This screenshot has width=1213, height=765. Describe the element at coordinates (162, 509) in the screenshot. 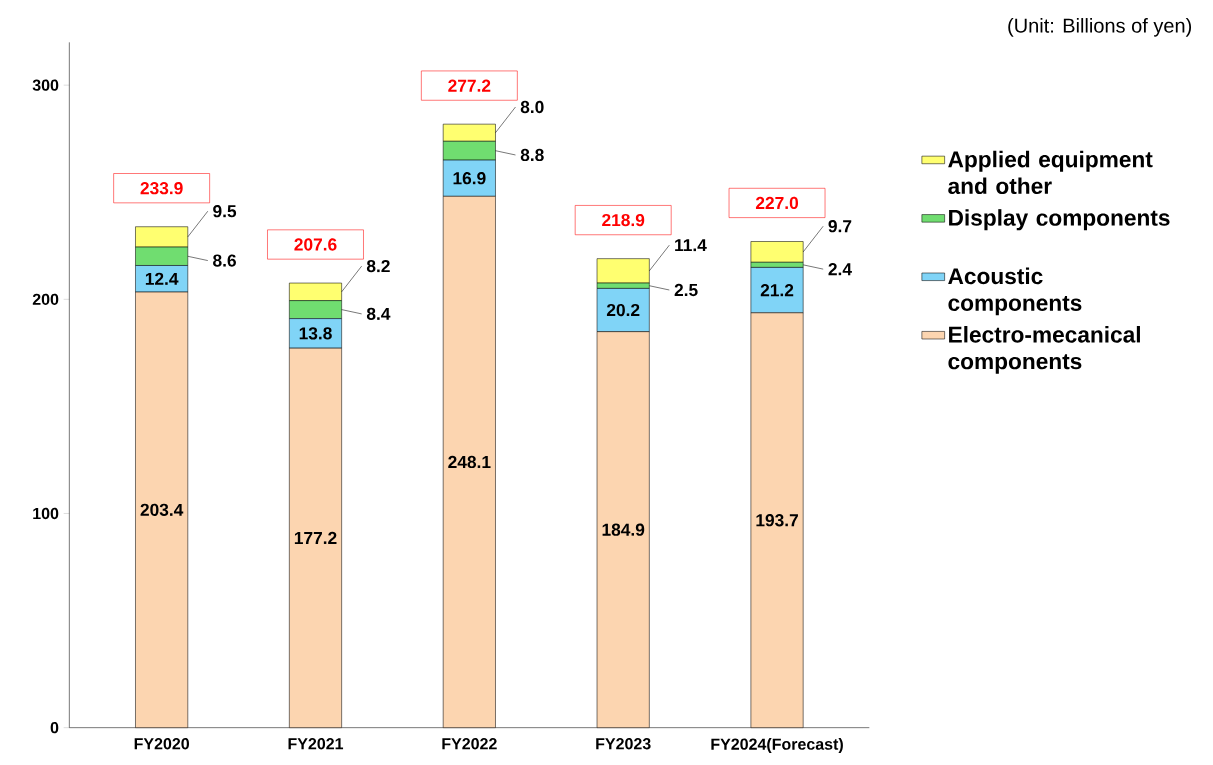

I see `data-label: 203.4` at that location.